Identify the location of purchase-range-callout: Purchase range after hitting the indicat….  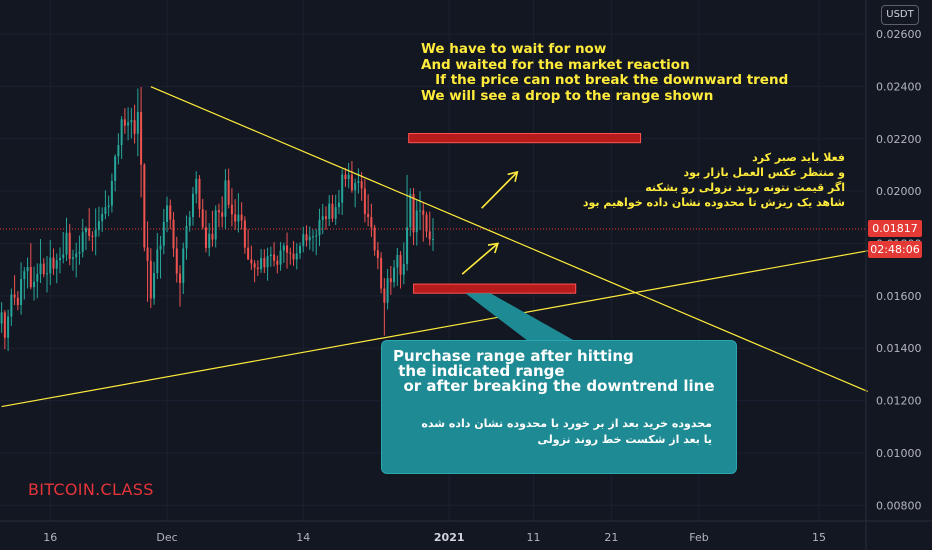
(559, 407).